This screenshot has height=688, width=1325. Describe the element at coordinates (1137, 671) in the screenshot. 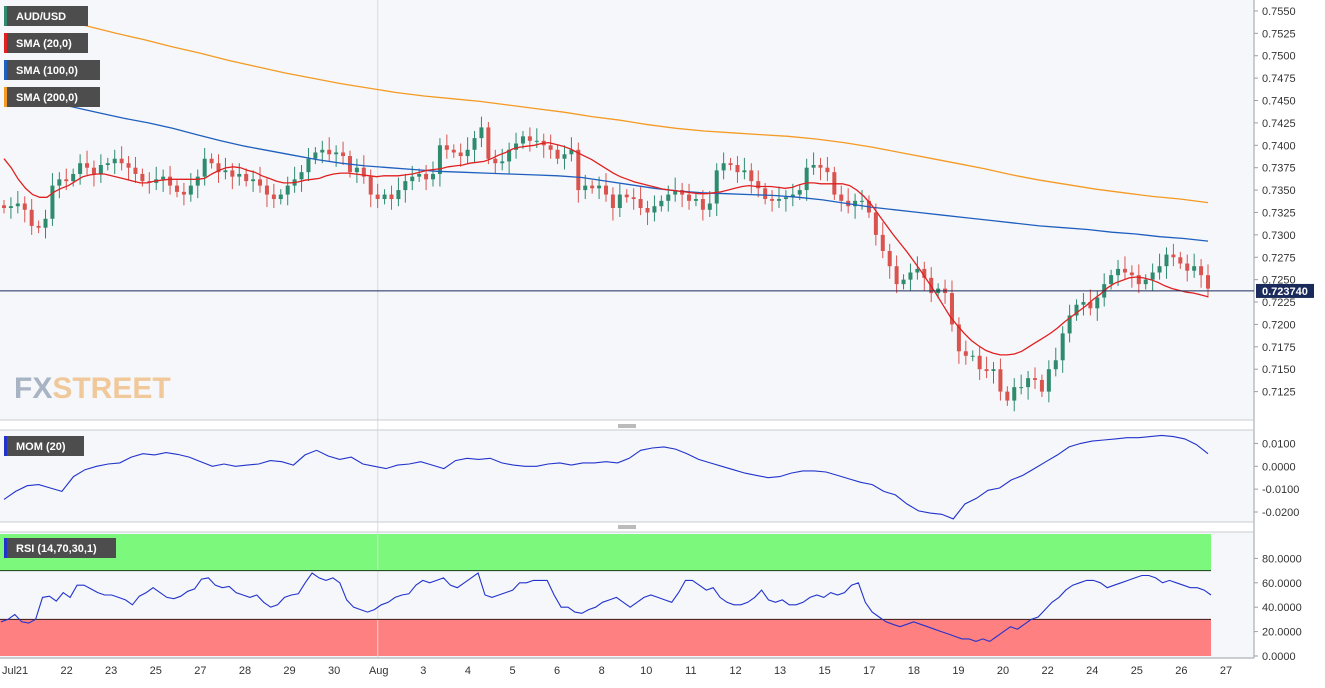

I see `x-tick-label: 25` at that location.